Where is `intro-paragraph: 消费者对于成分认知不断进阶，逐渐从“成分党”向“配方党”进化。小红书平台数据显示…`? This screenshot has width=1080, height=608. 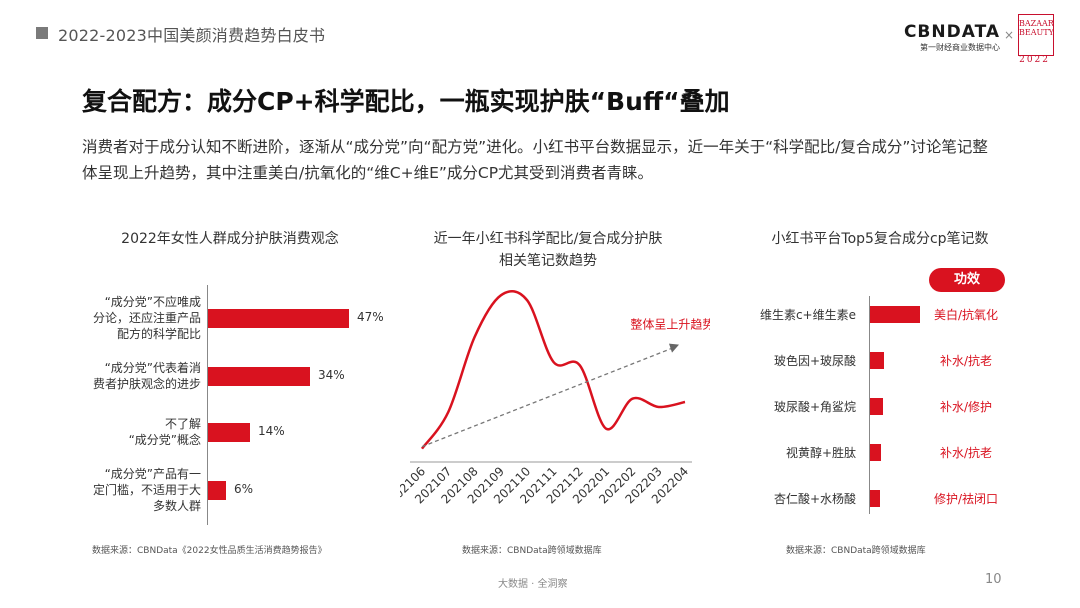
intro-paragraph: 消费者对于成分认知不断进阶，逐渐从“成分党”向“配方党”进化。小红书平台数据显示… is located at coordinates (535, 160).